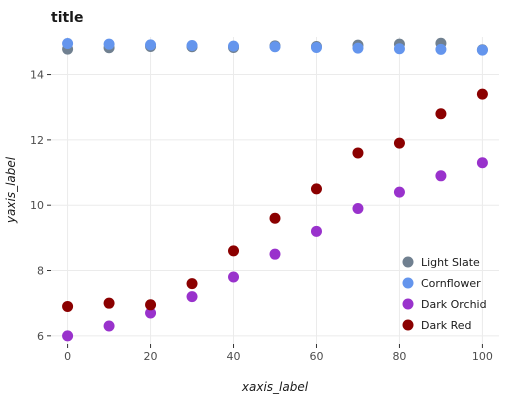  Describe the element at coordinates (11, 190) in the screenshot. I see `y-axis-label: yaxis_label` at that location.